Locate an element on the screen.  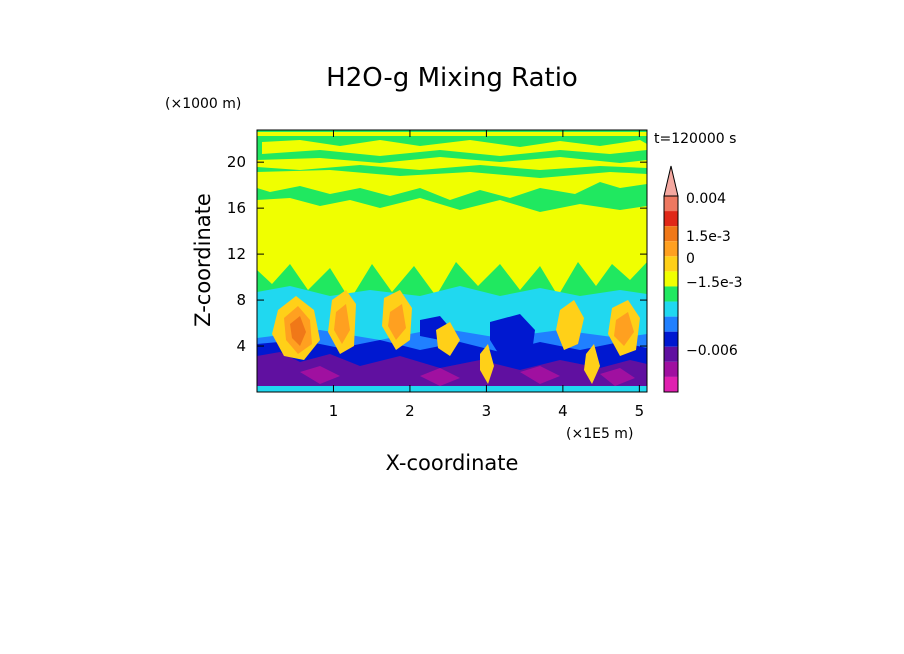
x-tick-label: 2 is located at coordinates (410, 411).